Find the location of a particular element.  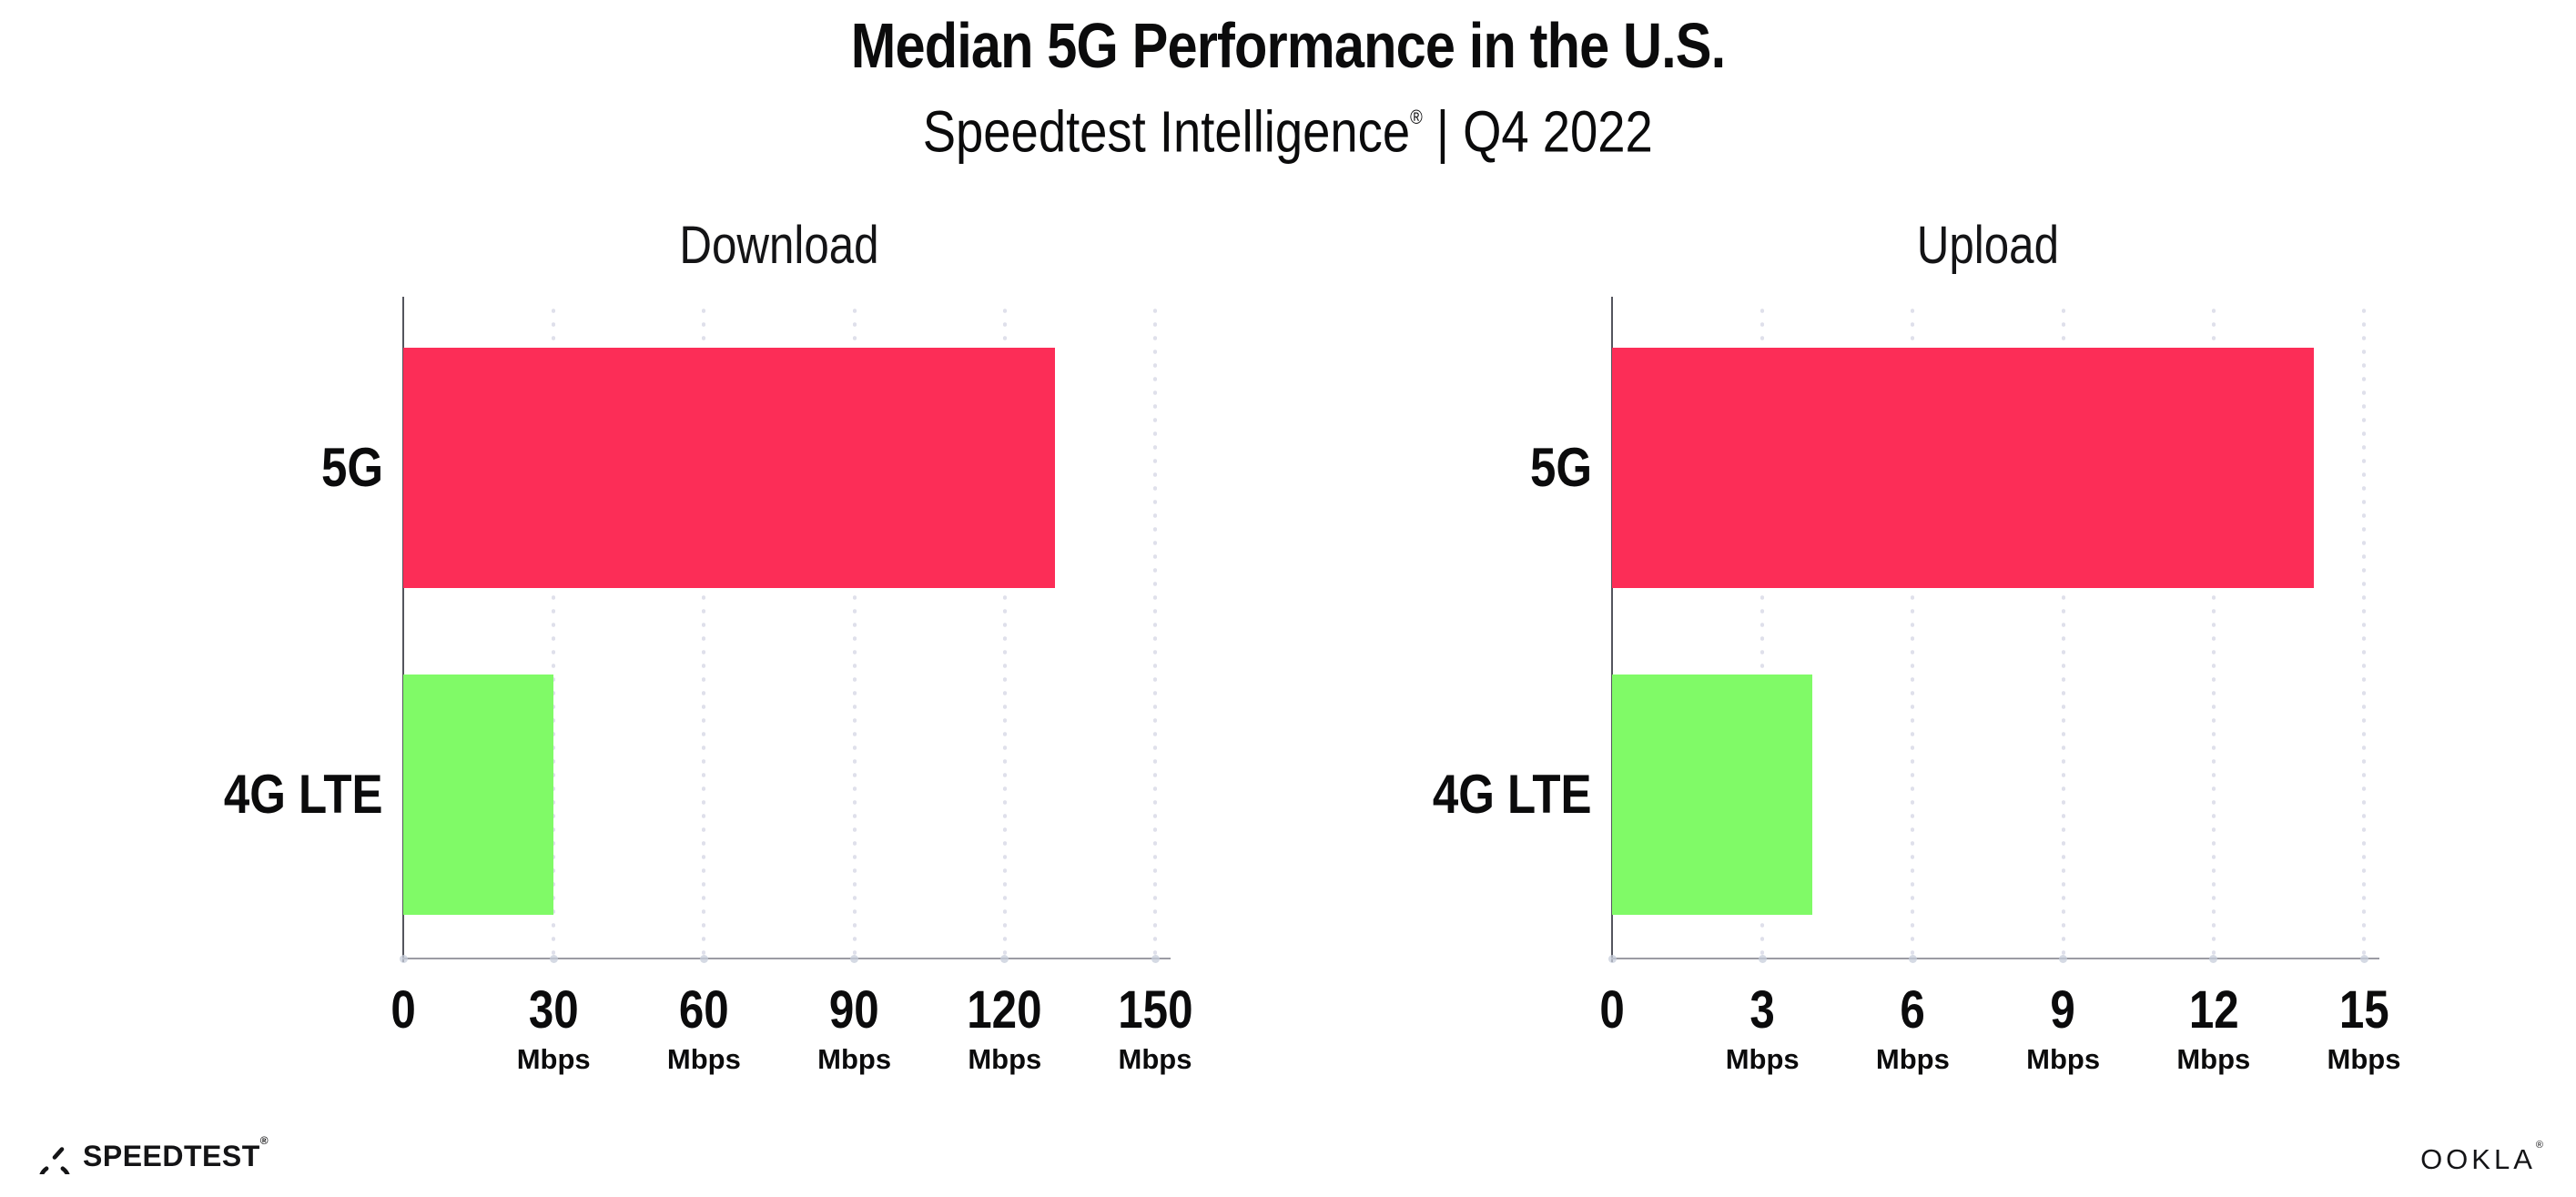

tick-number: 60 is located at coordinates (704, 1011).